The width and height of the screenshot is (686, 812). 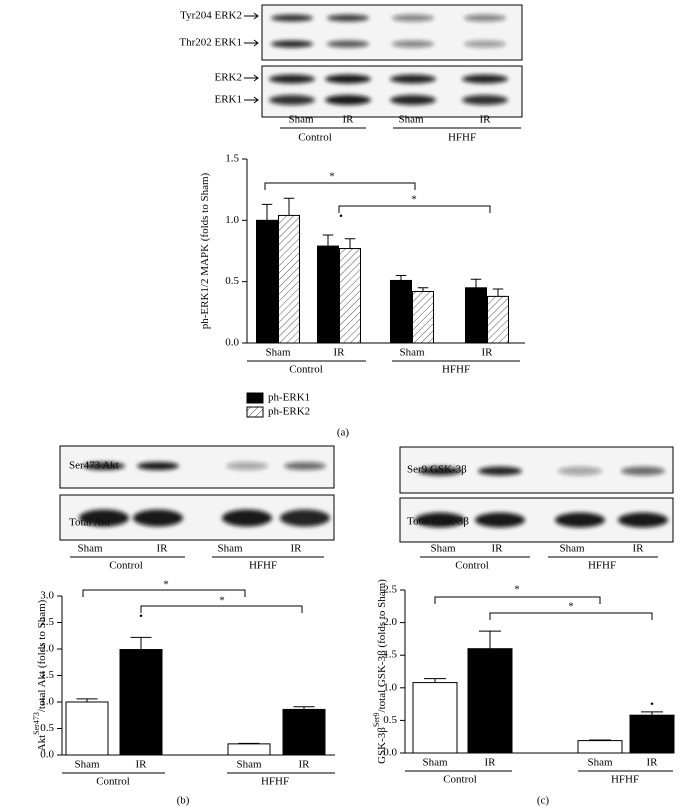 What do you see at coordinates (42, 743) in the screenshot?
I see `y-axis-label-part: Akt` at bounding box center [42, 743].